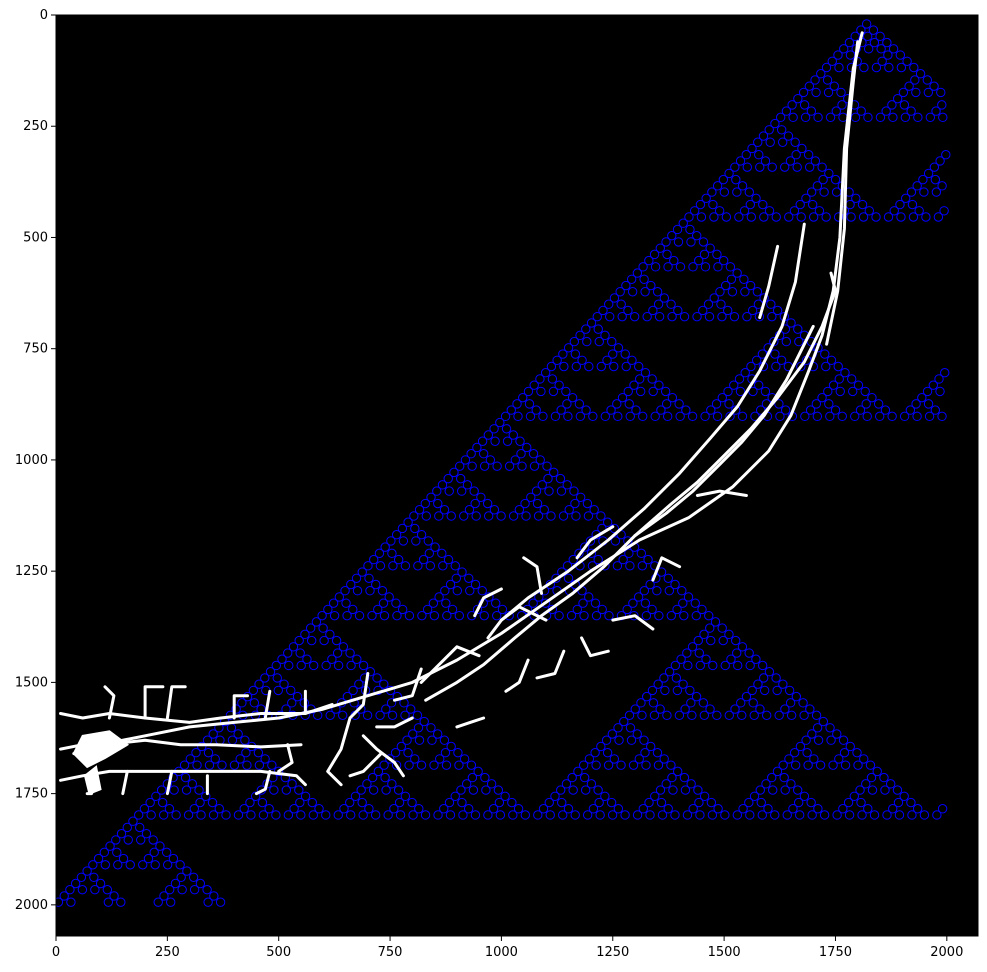  I want to click on y-tick-label: 1250, so click(31, 571).